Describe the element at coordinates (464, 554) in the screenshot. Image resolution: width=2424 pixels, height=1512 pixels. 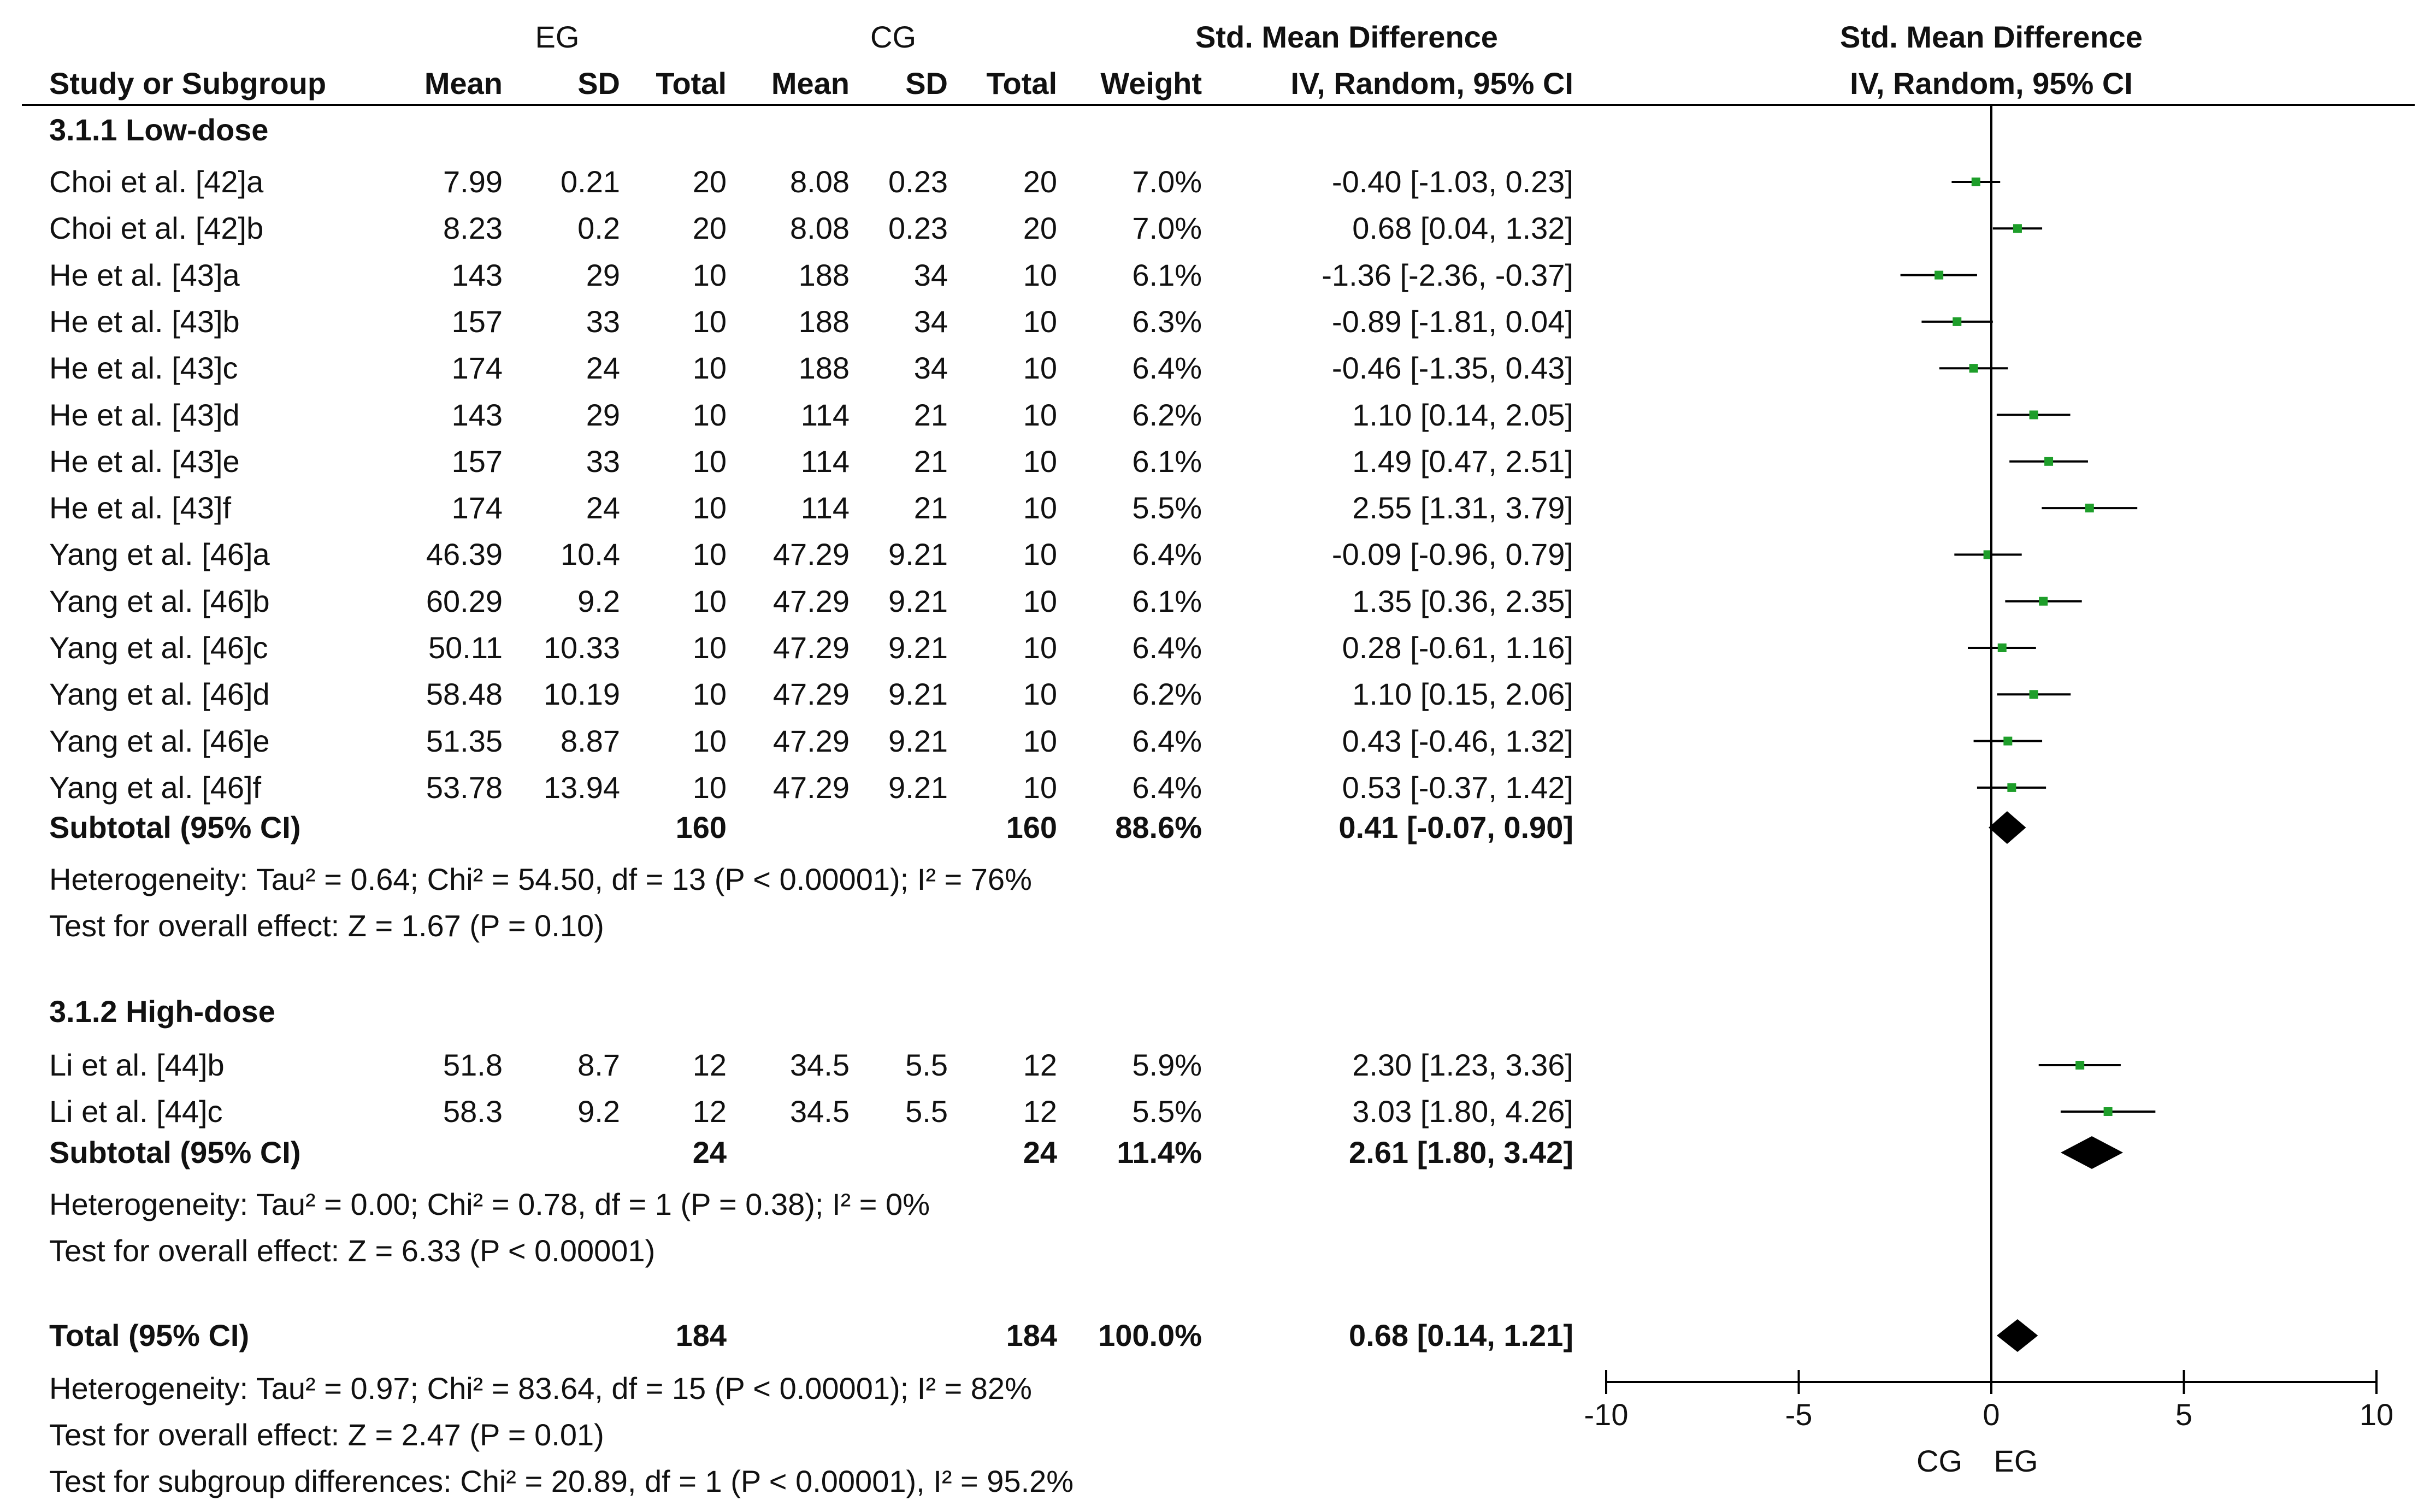
I see `eg-mean: 46.39` at that location.